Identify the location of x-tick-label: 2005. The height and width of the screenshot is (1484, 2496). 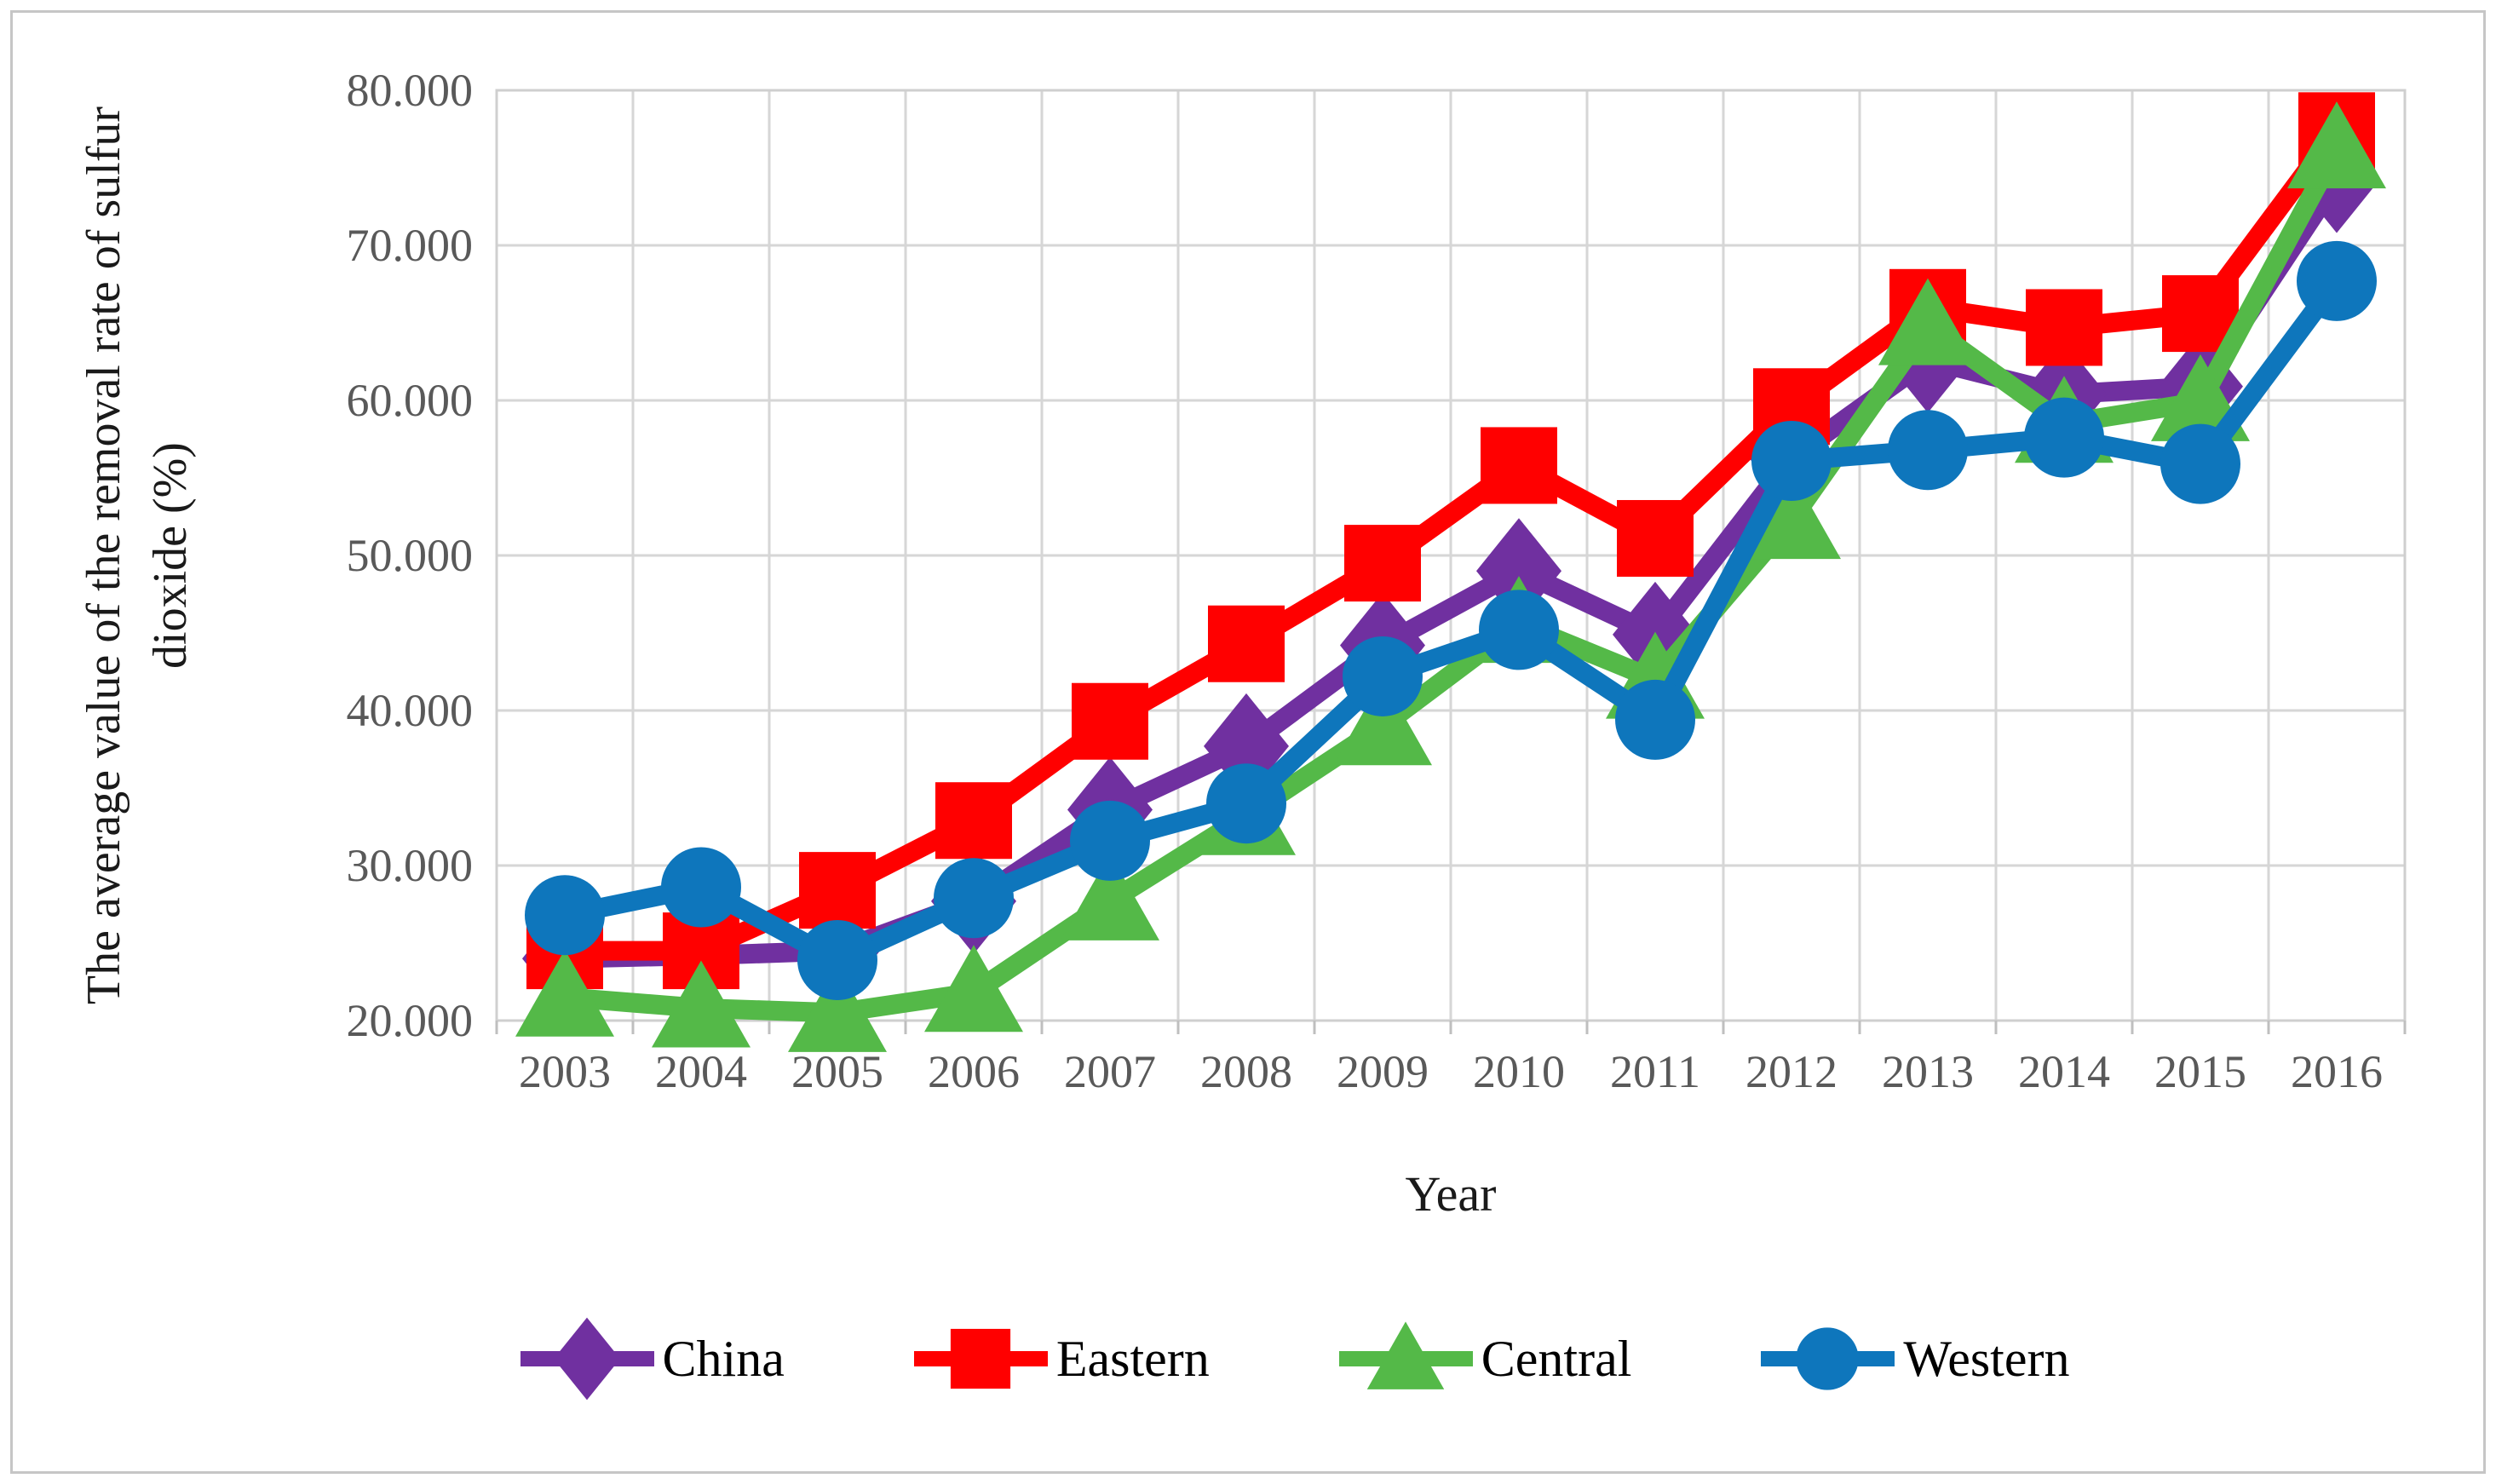
(837, 1071).